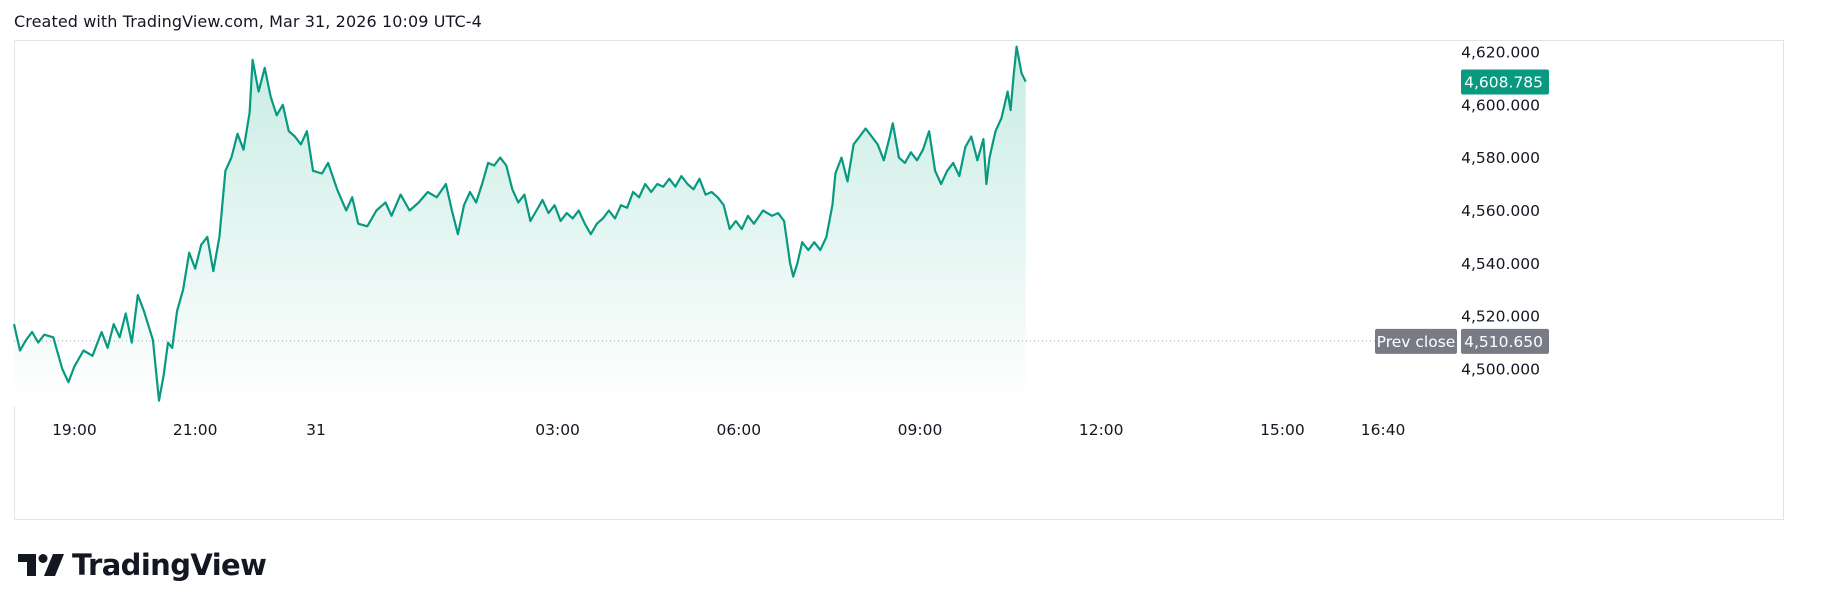 The height and width of the screenshot is (611, 1830). Describe the element at coordinates (316, 430) in the screenshot. I see `x-tick-label: 31` at that location.